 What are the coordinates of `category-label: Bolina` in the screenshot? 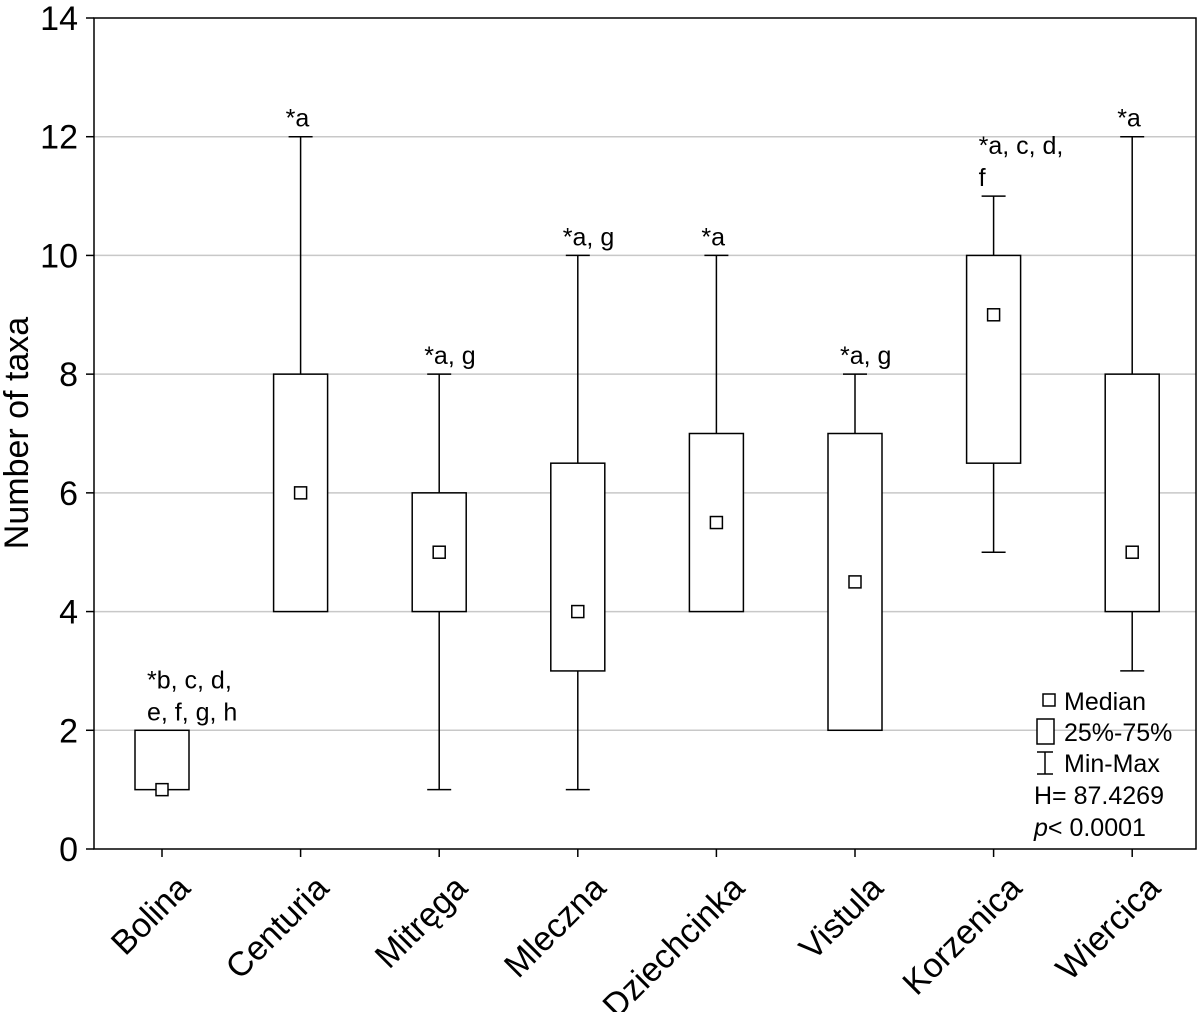 It's located at (151, 916).